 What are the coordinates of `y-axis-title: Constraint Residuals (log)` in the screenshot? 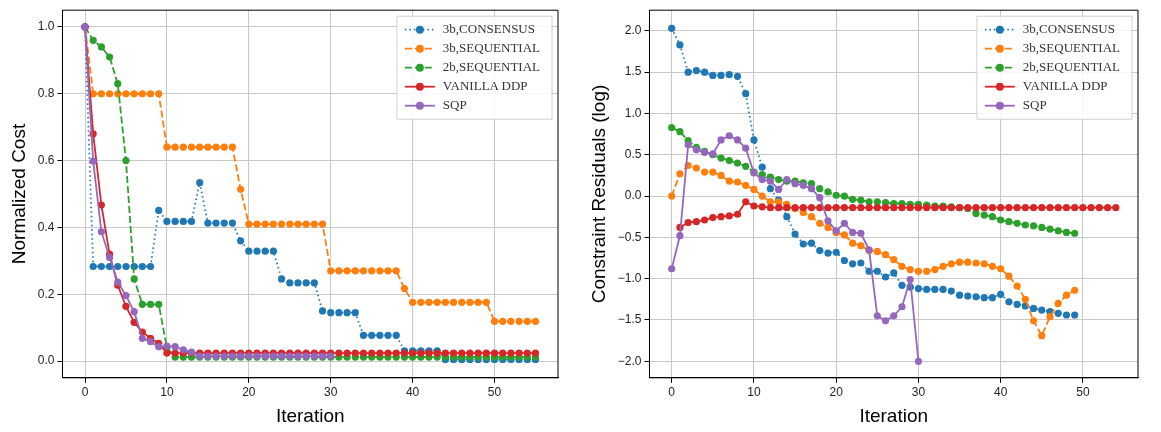 It's located at (598, 194).